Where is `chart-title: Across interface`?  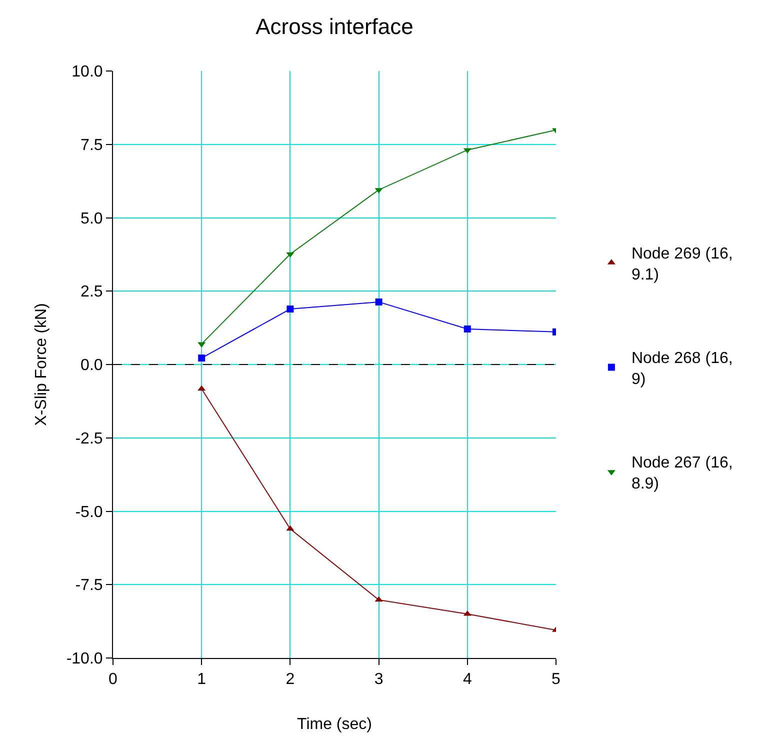
chart-title: Across interface is located at coordinates (335, 26).